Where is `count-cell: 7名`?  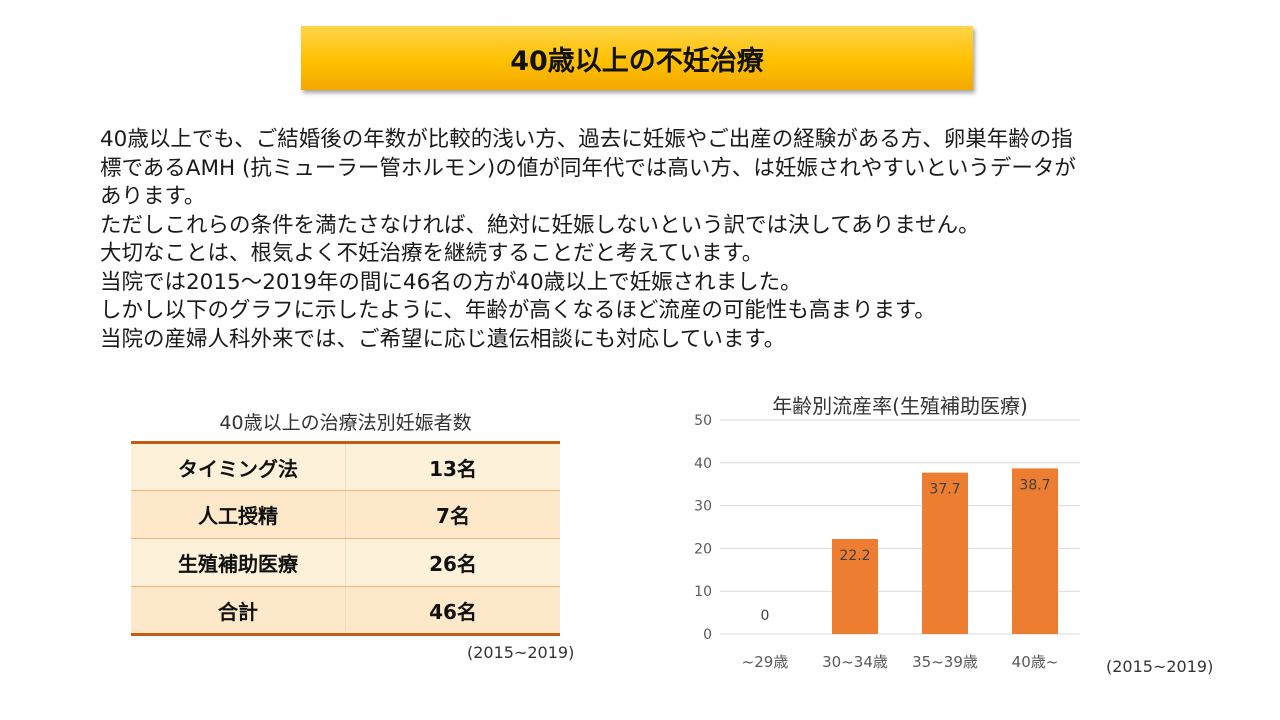
count-cell: 7名 is located at coordinates (452, 514).